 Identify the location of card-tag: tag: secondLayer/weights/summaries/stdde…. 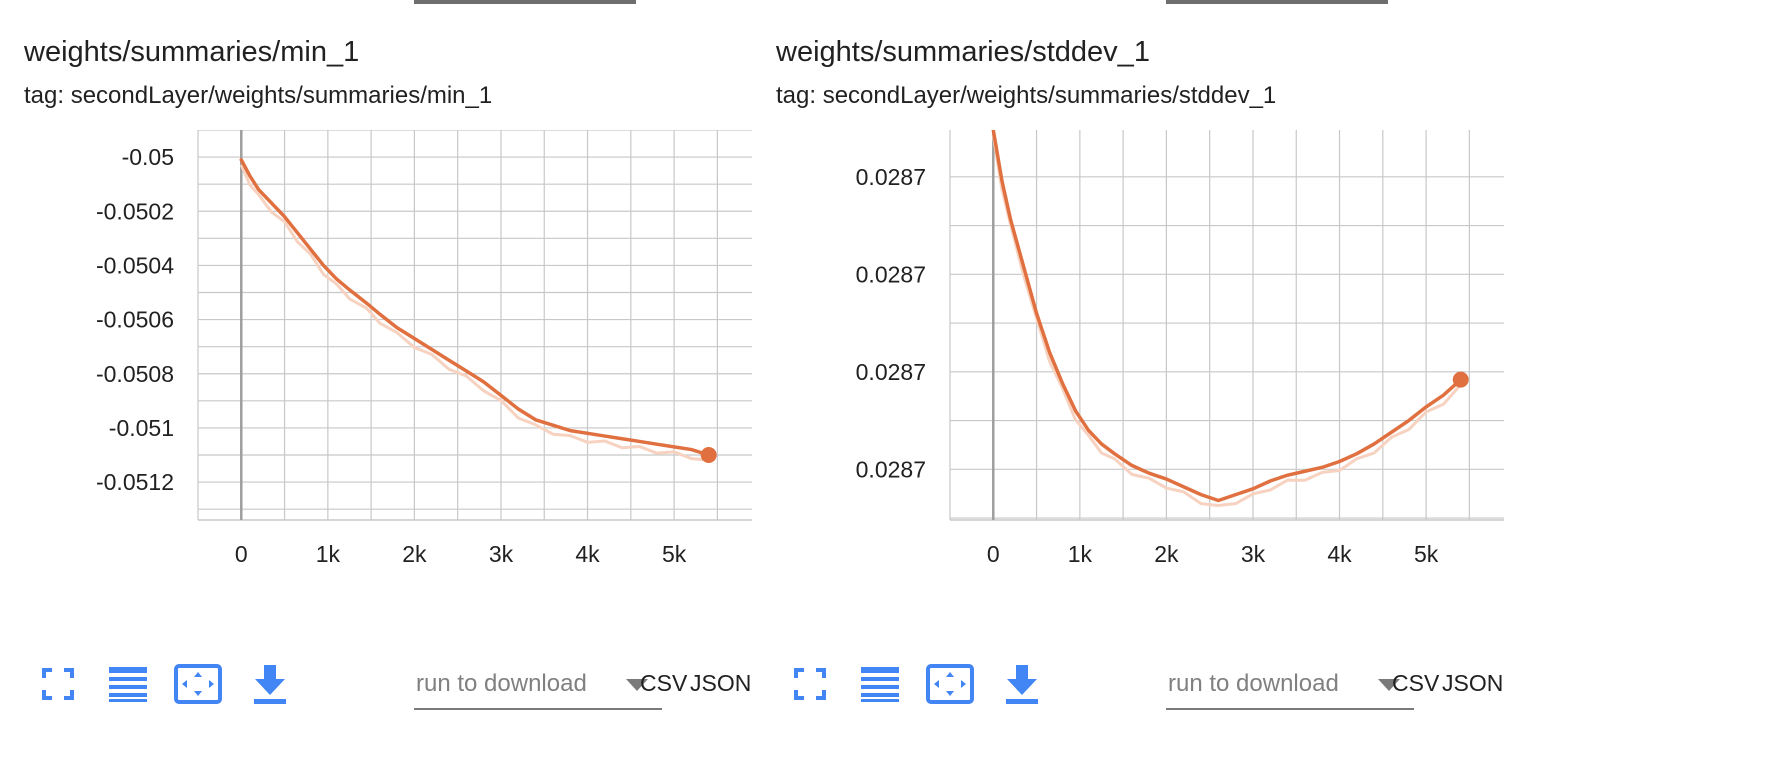
(1026, 95).